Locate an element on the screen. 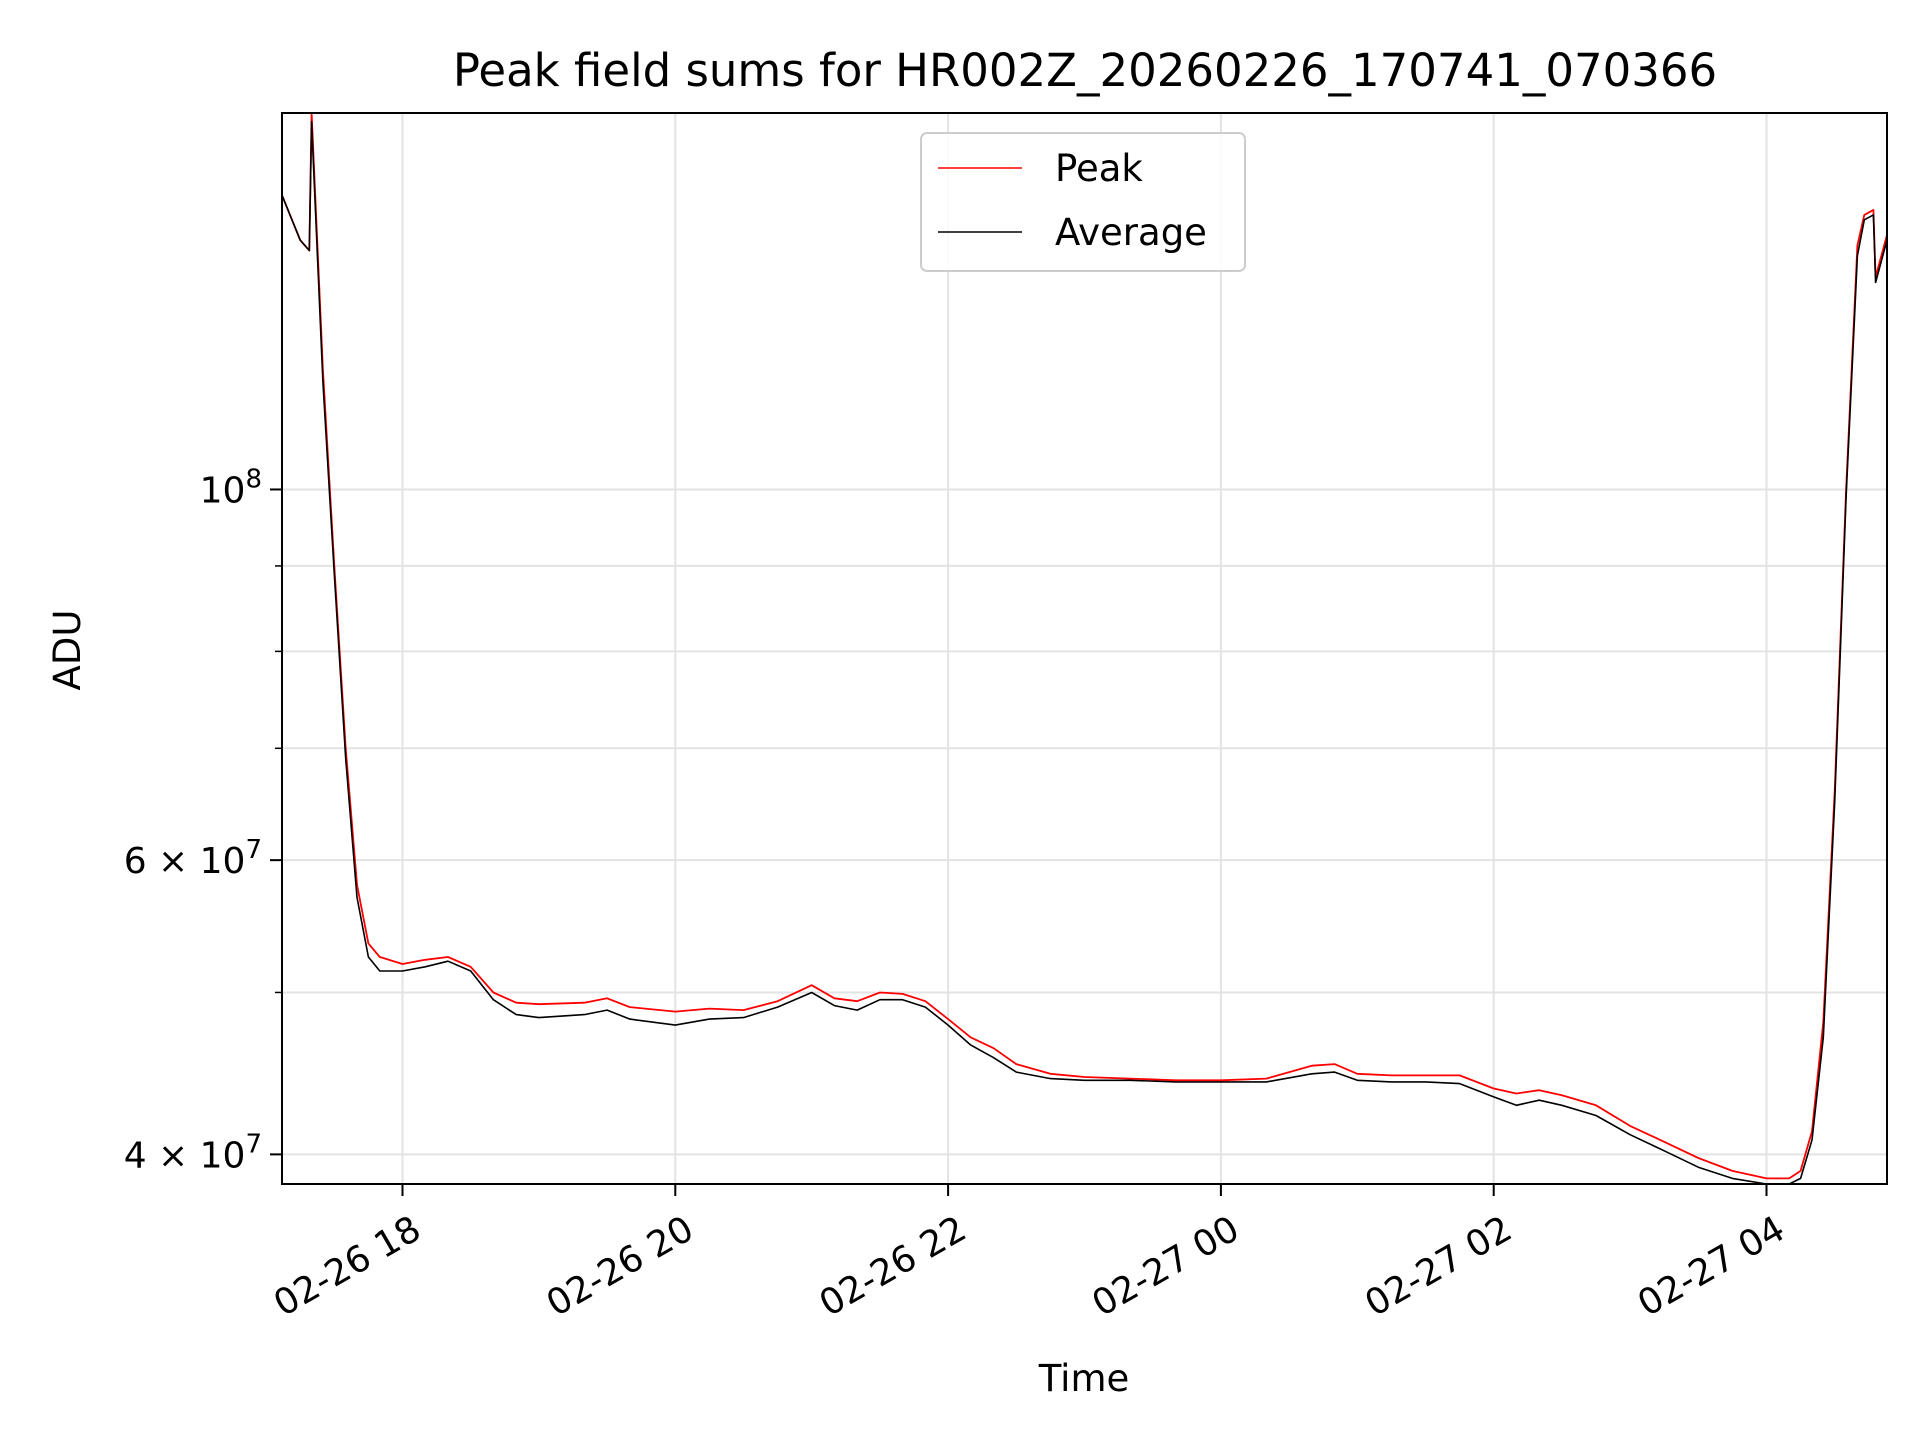 This screenshot has height=1440, width=1920. legend: Peak Average is located at coordinates (1083, 202).